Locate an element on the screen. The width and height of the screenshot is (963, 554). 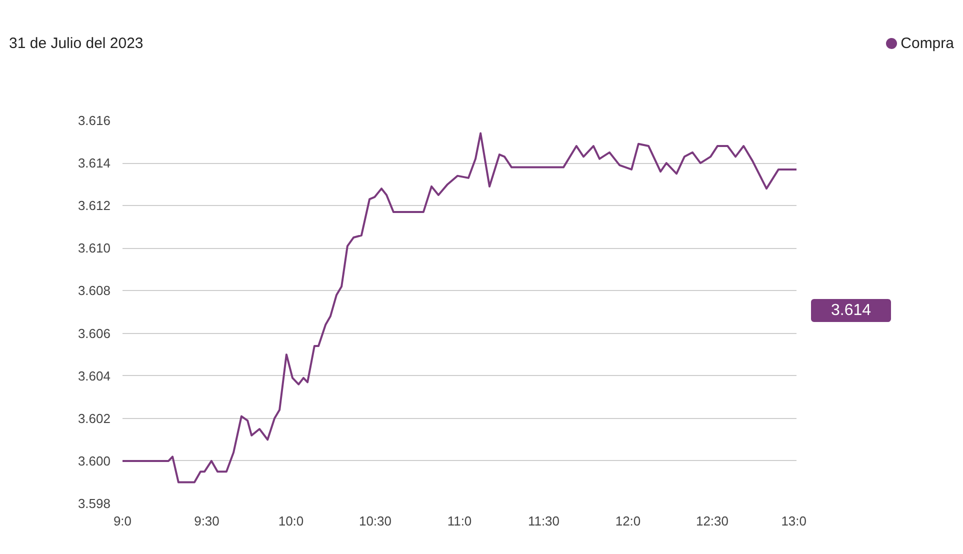
y-tick-label: 3.610 is located at coordinates (94, 248).